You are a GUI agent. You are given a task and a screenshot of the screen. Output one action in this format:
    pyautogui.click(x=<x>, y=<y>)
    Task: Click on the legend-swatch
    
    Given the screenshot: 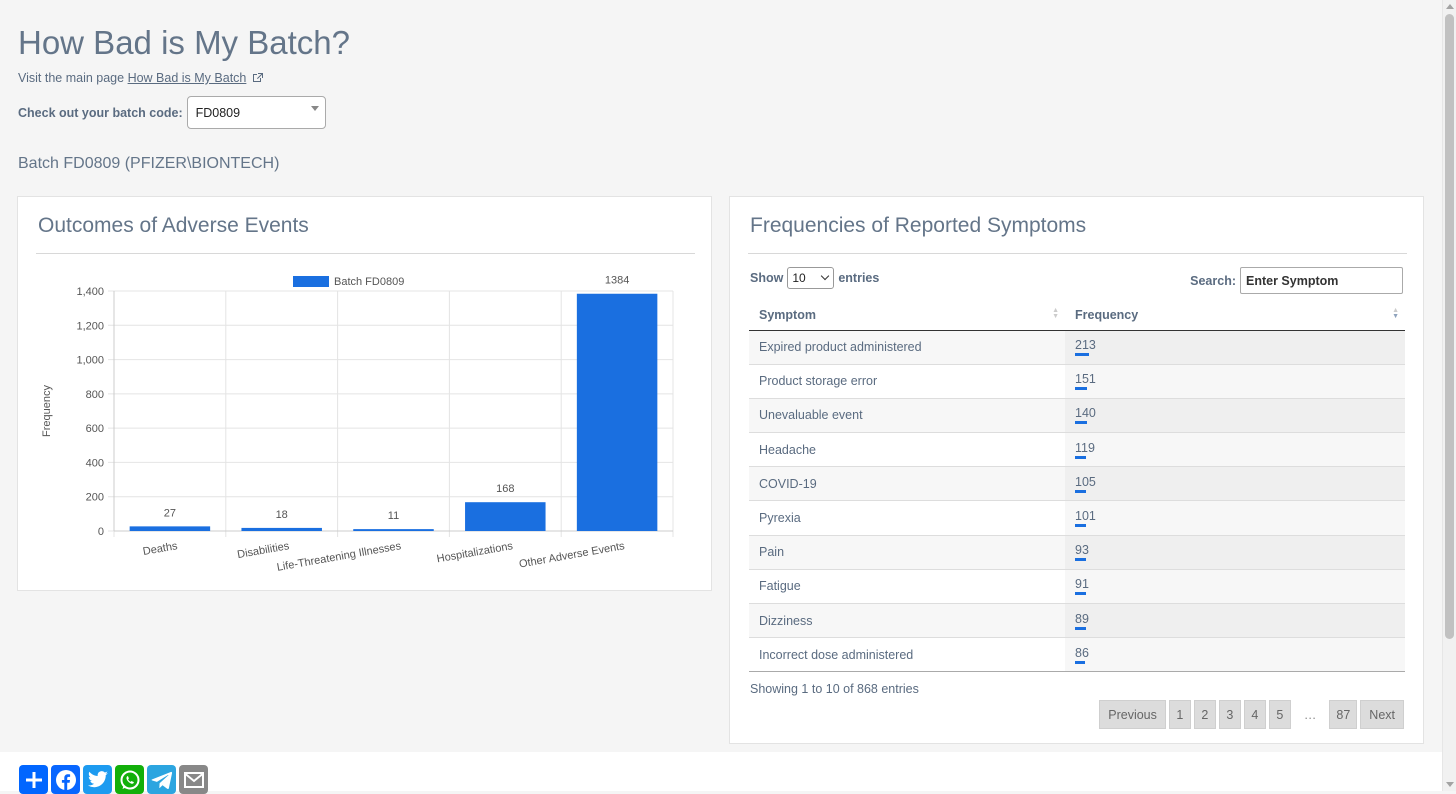 What is the action you would take?
    pyautogui.click(x=311, y=281)
    